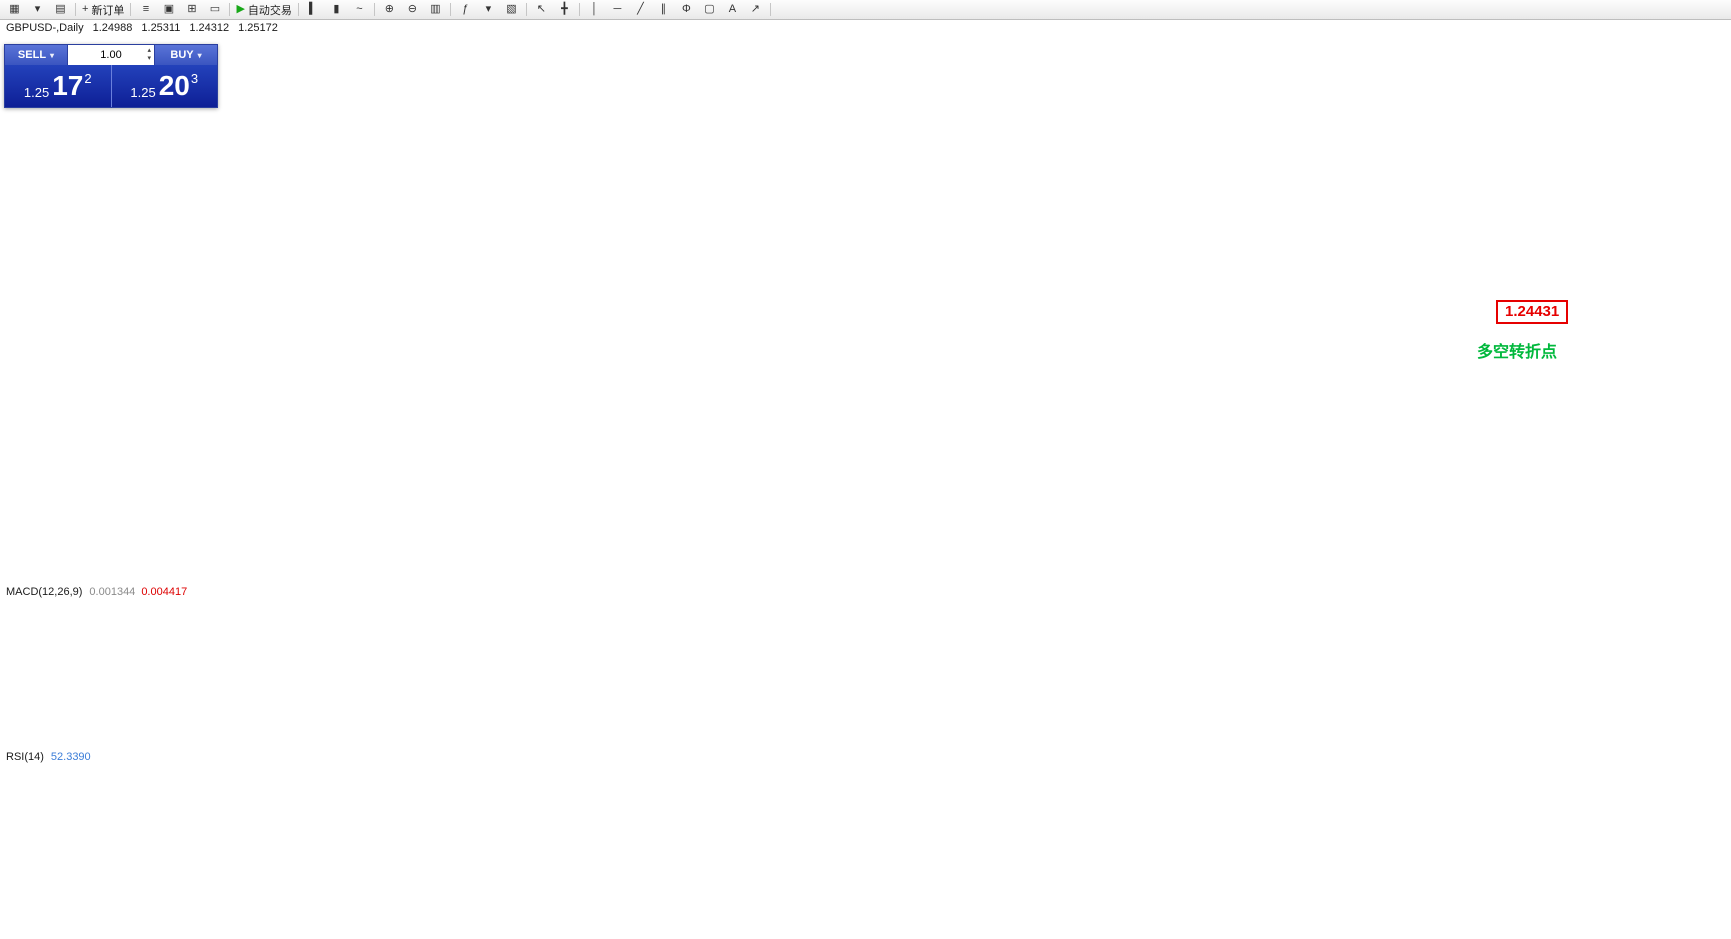 This screenshot has width=1731, height=939. I want to click on sell-price-pips: 17, so click(68, 85).